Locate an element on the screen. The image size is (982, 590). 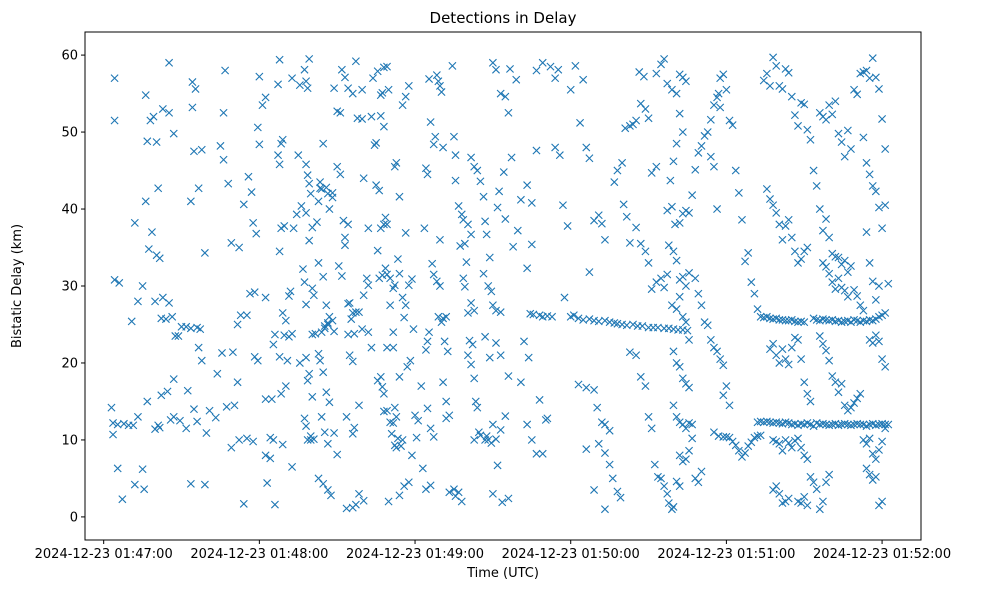
x-tick-label: 2024-12-23 01:52:00 is located at coordinates (882, 554).